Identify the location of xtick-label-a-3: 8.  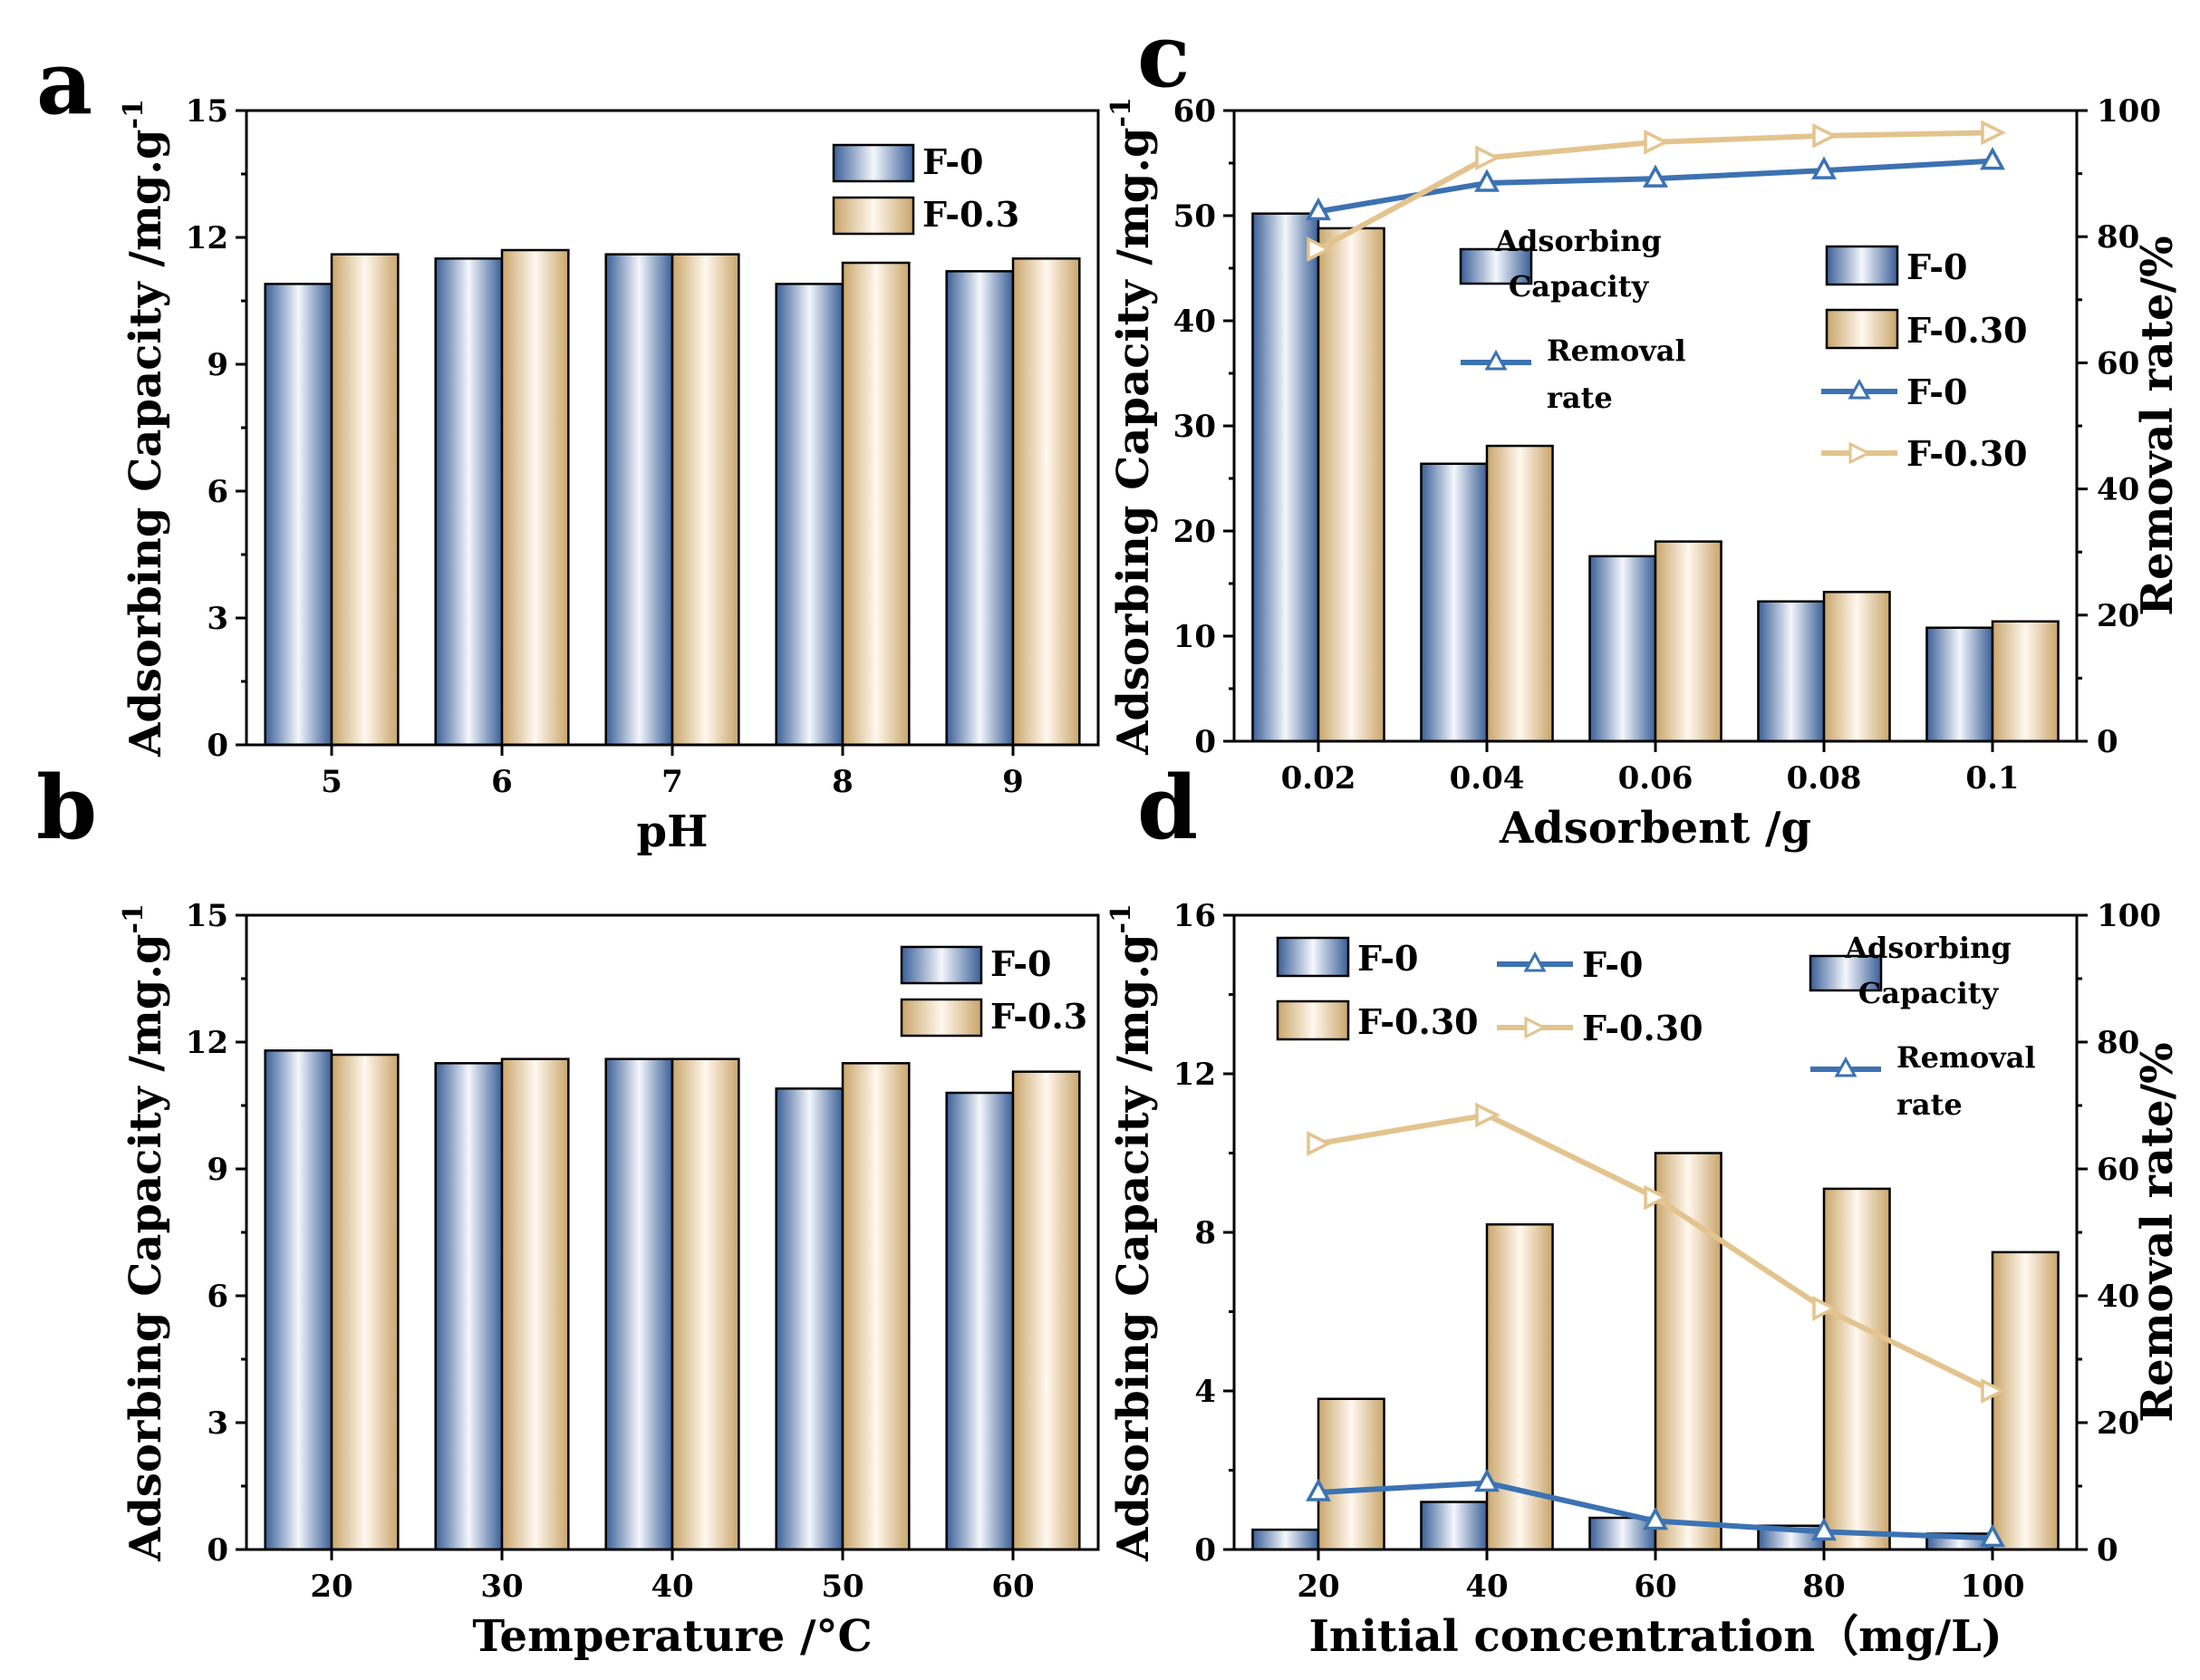
(843, 782).